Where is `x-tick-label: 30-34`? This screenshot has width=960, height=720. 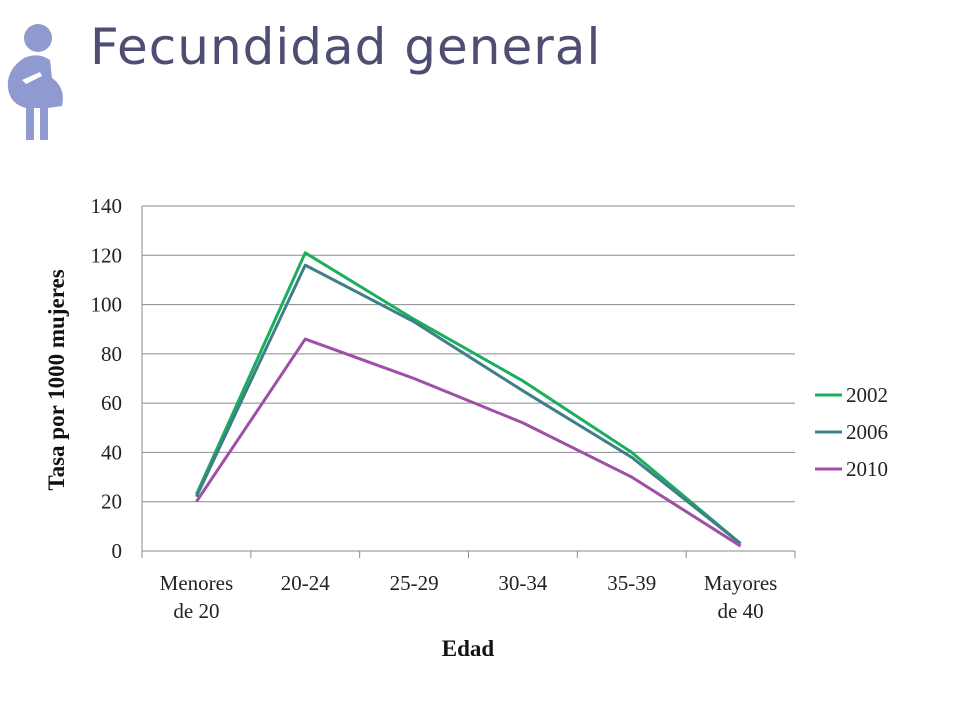
x-tick-label: 30-34 is located at coordinates (522, 583).